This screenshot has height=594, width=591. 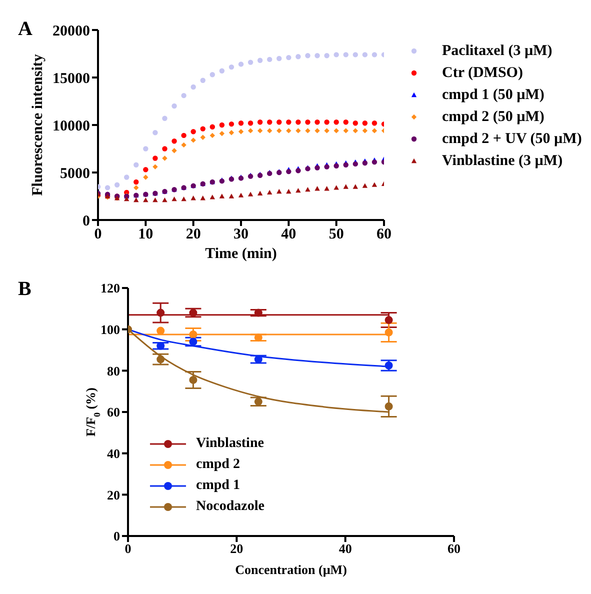 I want to click on legend-label: Nocodazole, so click(x=230, y=506).